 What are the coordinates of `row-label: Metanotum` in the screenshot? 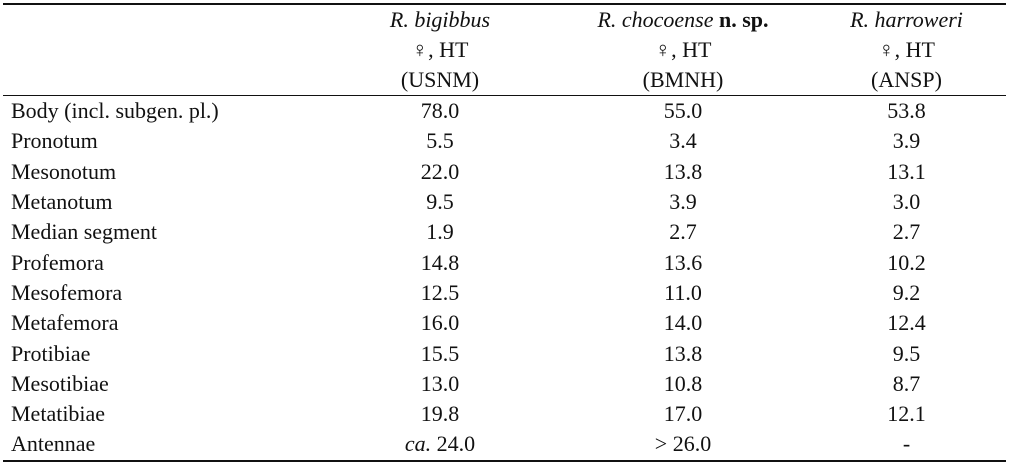 It's located at (62, 202).